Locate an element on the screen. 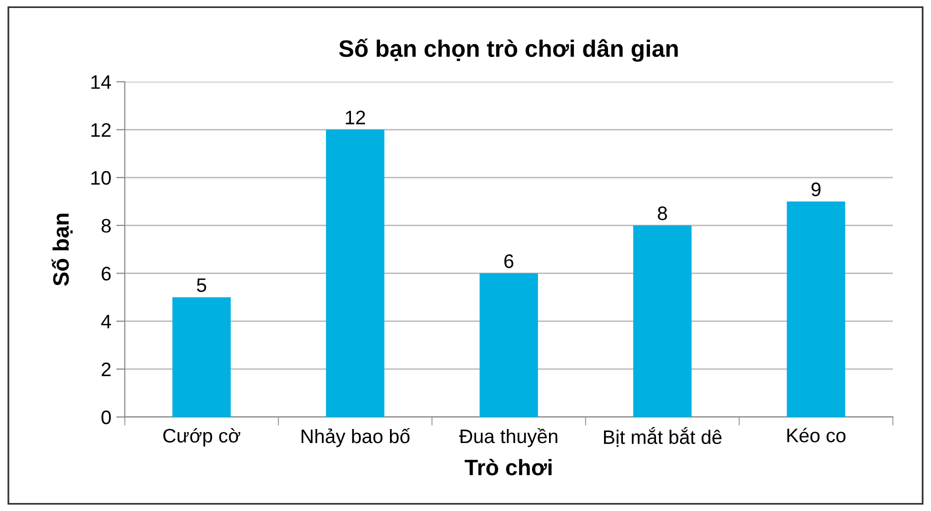 This screenshot has height=511, width=931. x-tick-label: Nhảy bao bố is located at coordinates (356, 438).